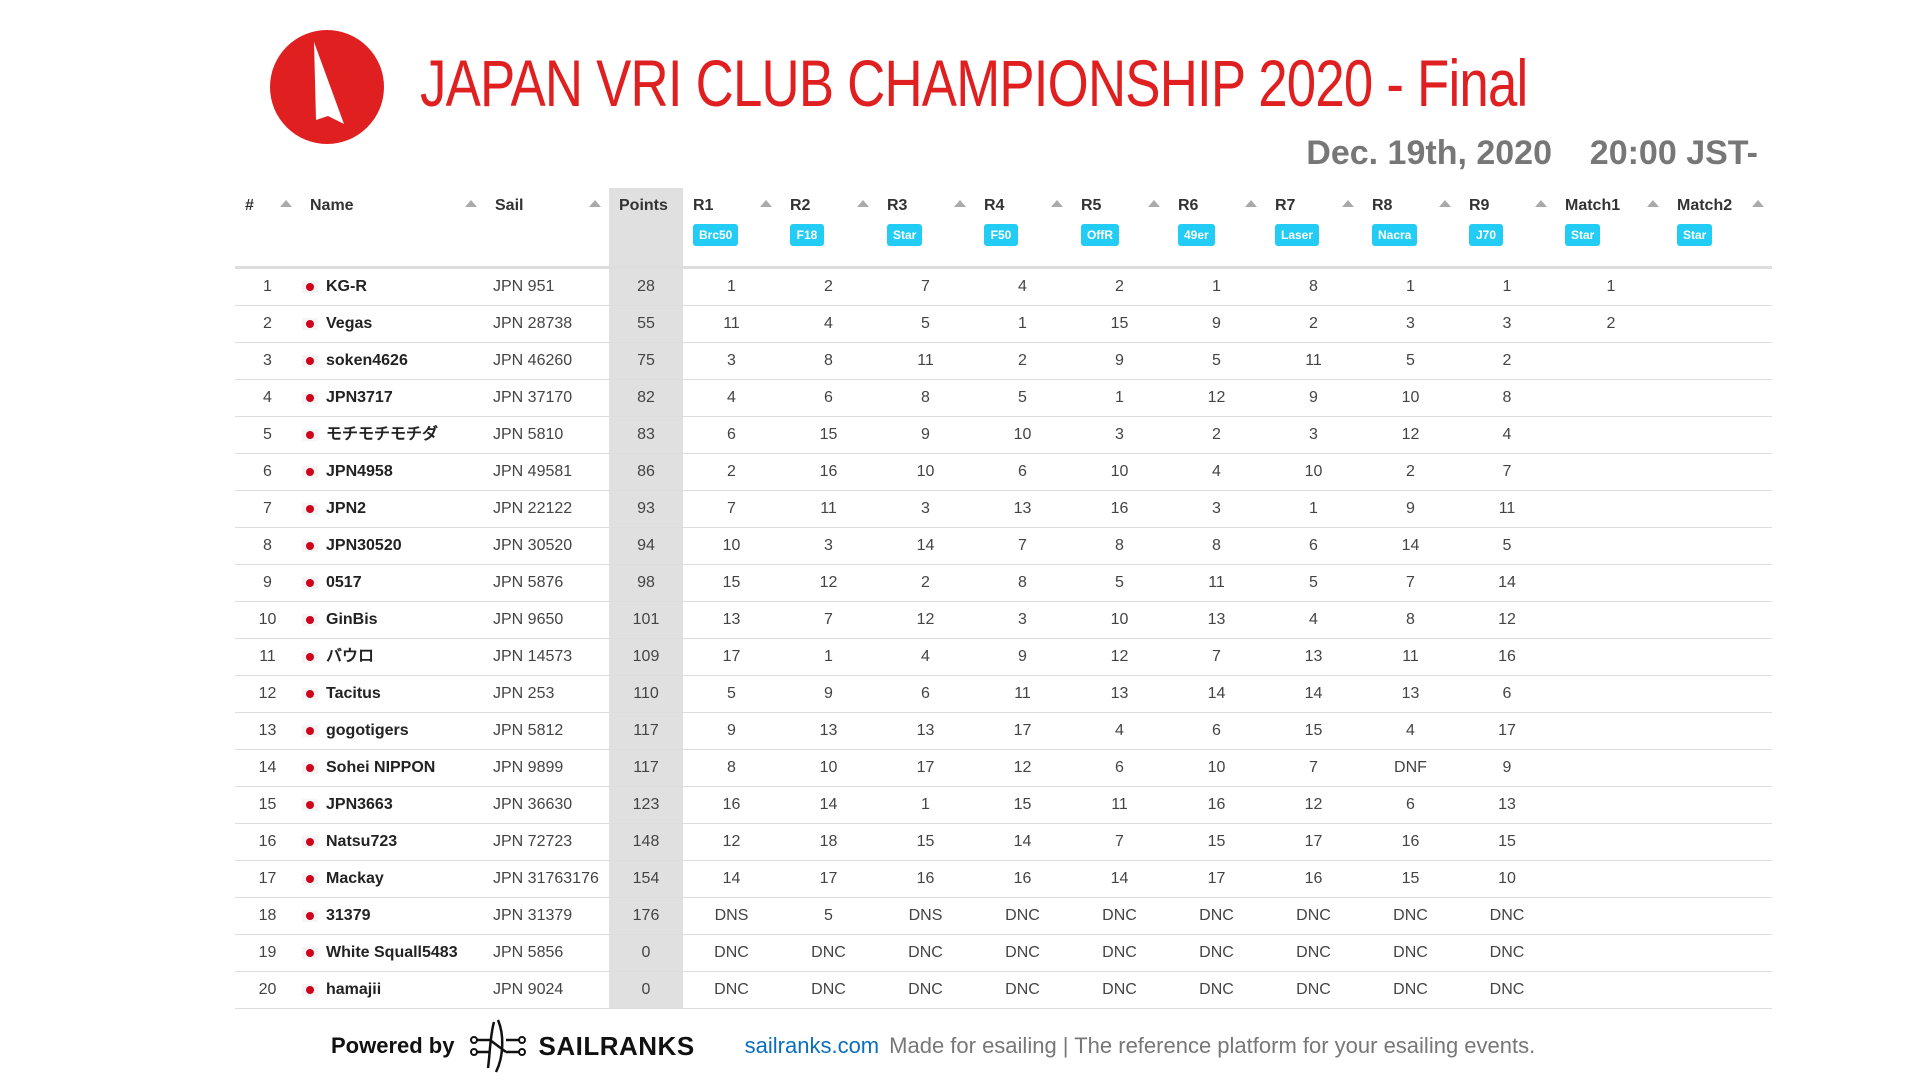  What do you see at coordinates (1119, 228) in the screenshot?
I see `column-header-r5: R5 OffR` at bounding box center [1119, 228].